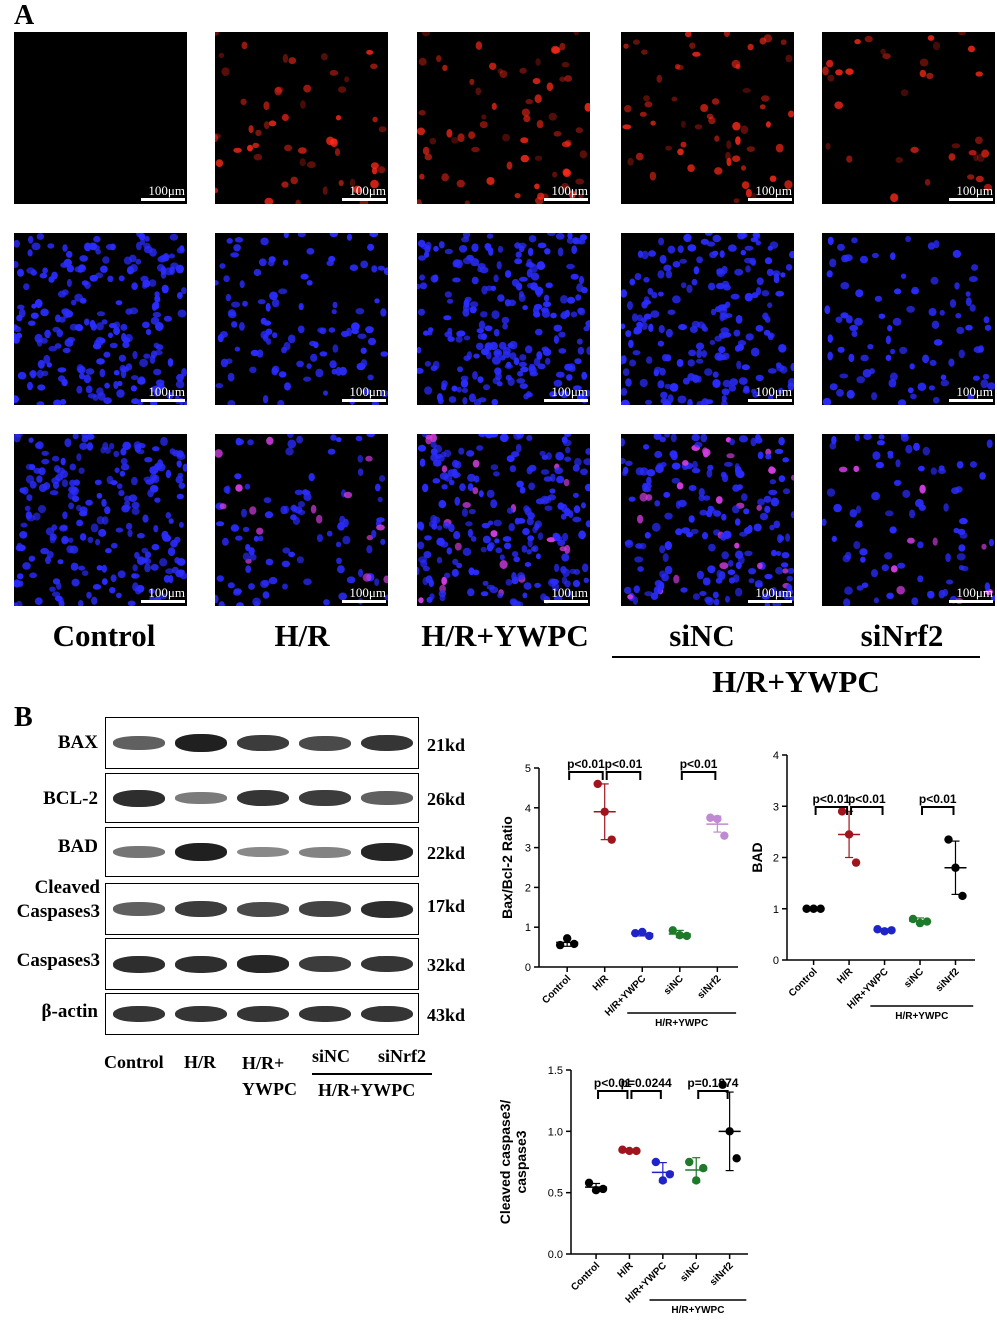  What do you see at coordinates (757, 857) in the screenshot?
I see `y-axis-label: BAD` at bounding box center [757, 857].